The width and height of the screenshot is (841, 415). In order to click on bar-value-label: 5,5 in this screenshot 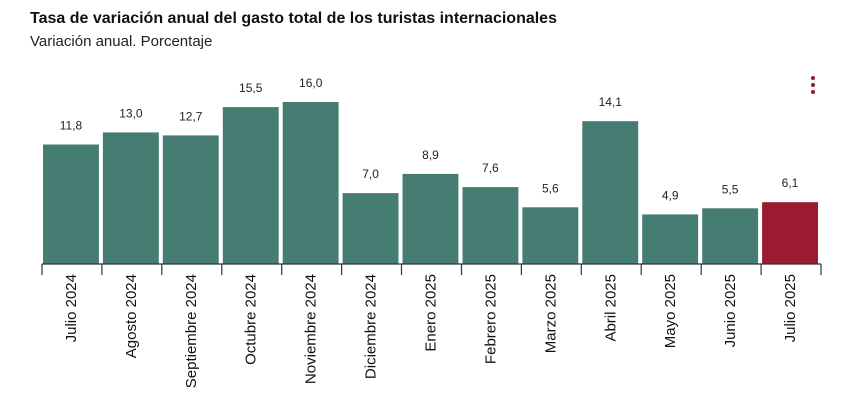, I will do `click(730, 189)`.